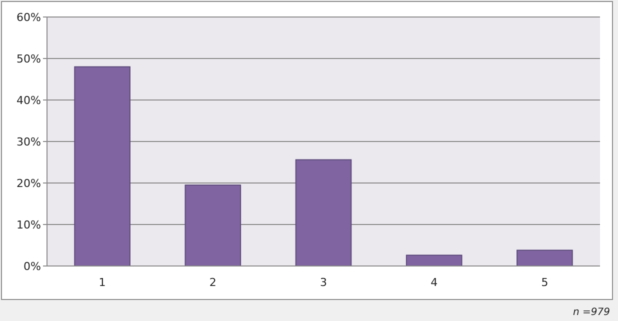 This screenshot has height=321, width=618. Describe the element at coordinates (28, 183) in the screenshot. I see `y-tick-label: 20%` at that location.